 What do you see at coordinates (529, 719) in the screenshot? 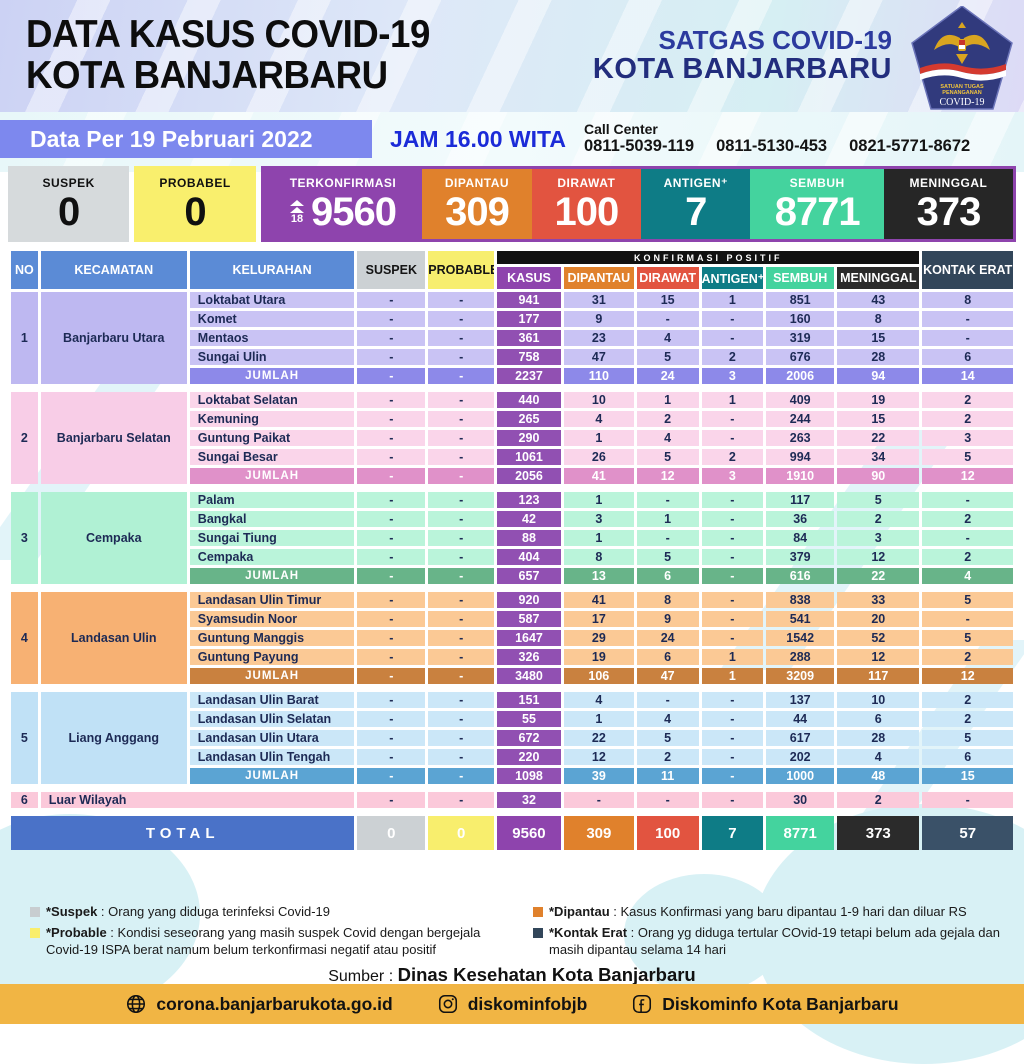
I see `kasus-cell: 55` at bounding box center [529, 719].